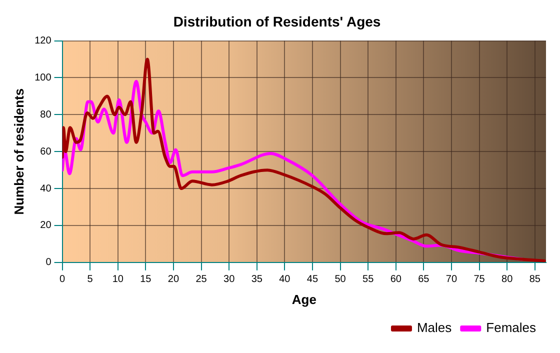 This screenshot has height=353, width=560. I want to click on x-tick-label: 75, so click(480, 280).